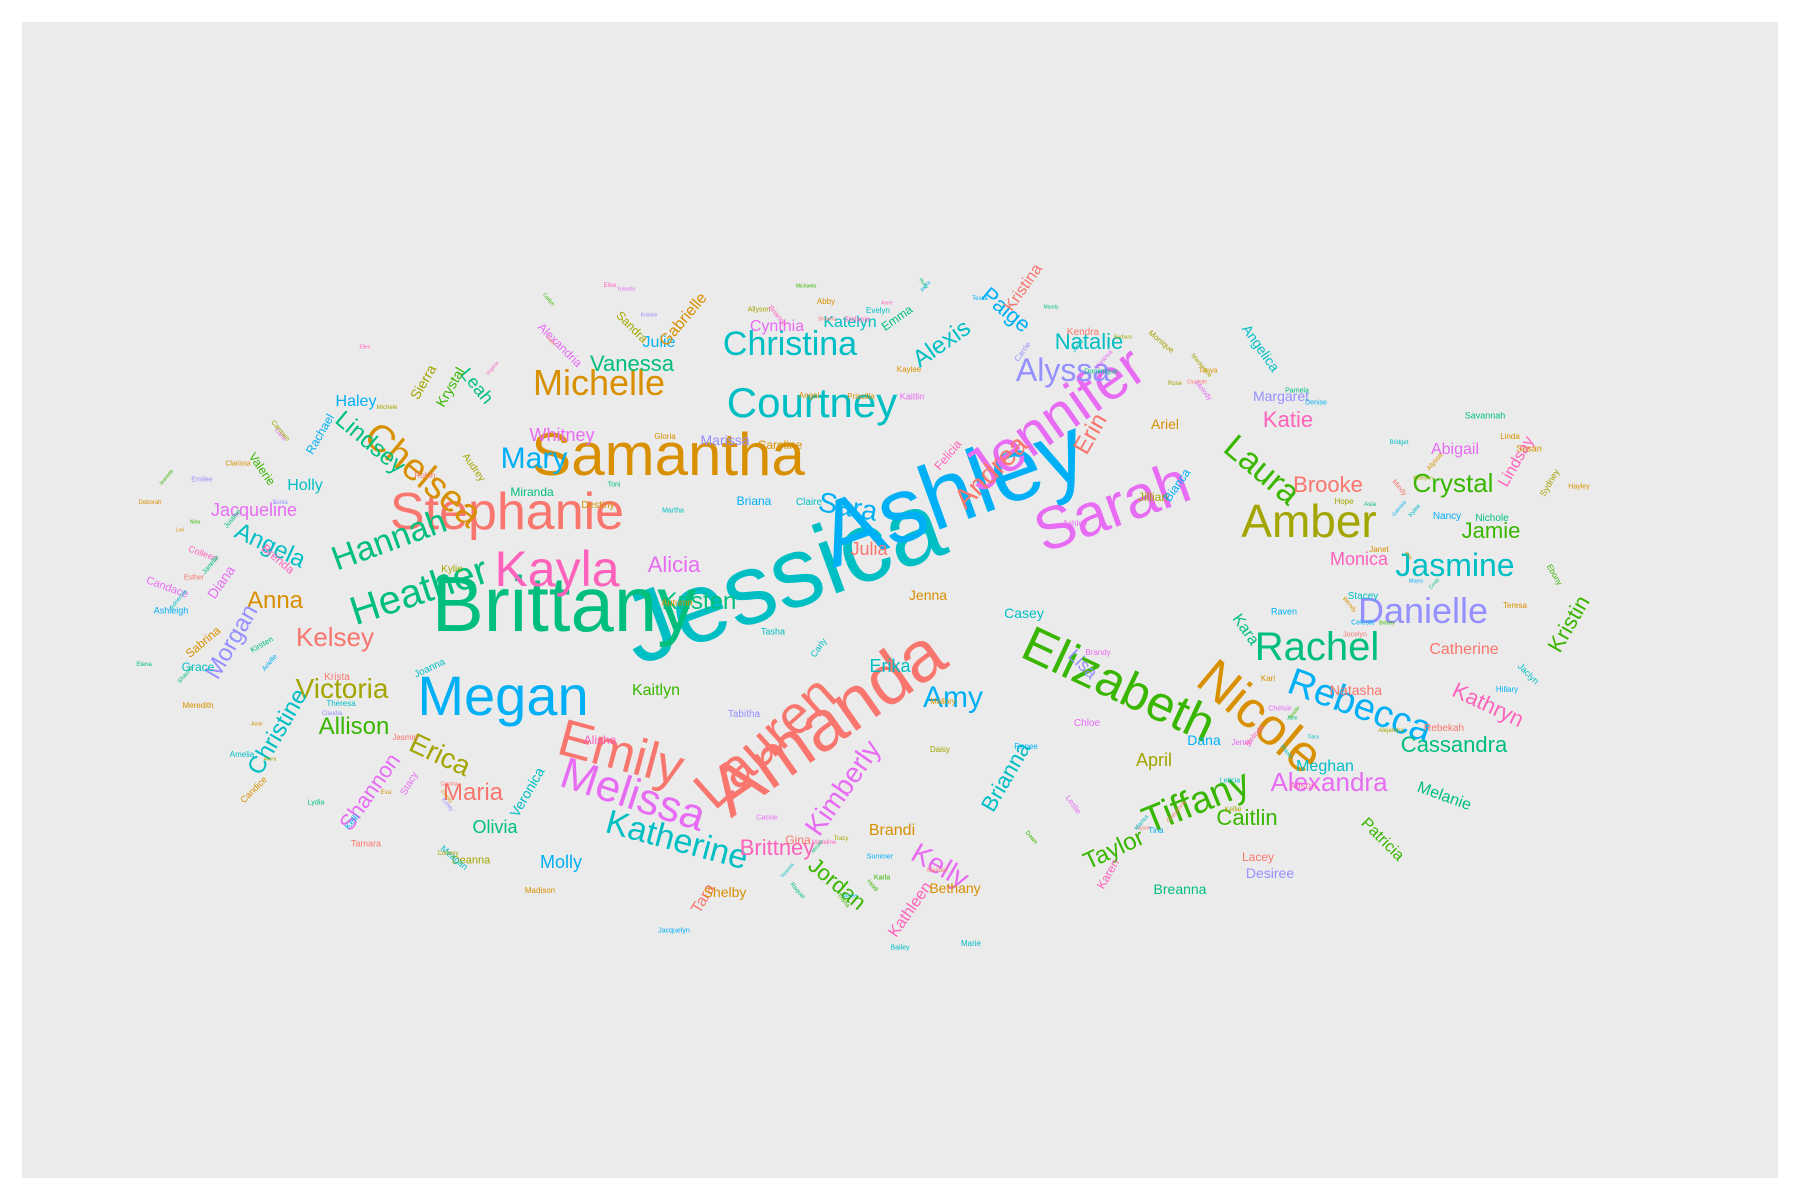  Describe the element at coordinates (473, 467) in the screenshot. I see `word-audrey: Audrey` at that location.